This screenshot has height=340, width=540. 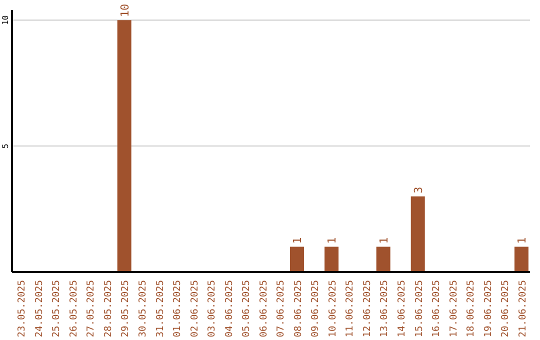 I want to click on data-label: 10, so click(x=125, y=11).